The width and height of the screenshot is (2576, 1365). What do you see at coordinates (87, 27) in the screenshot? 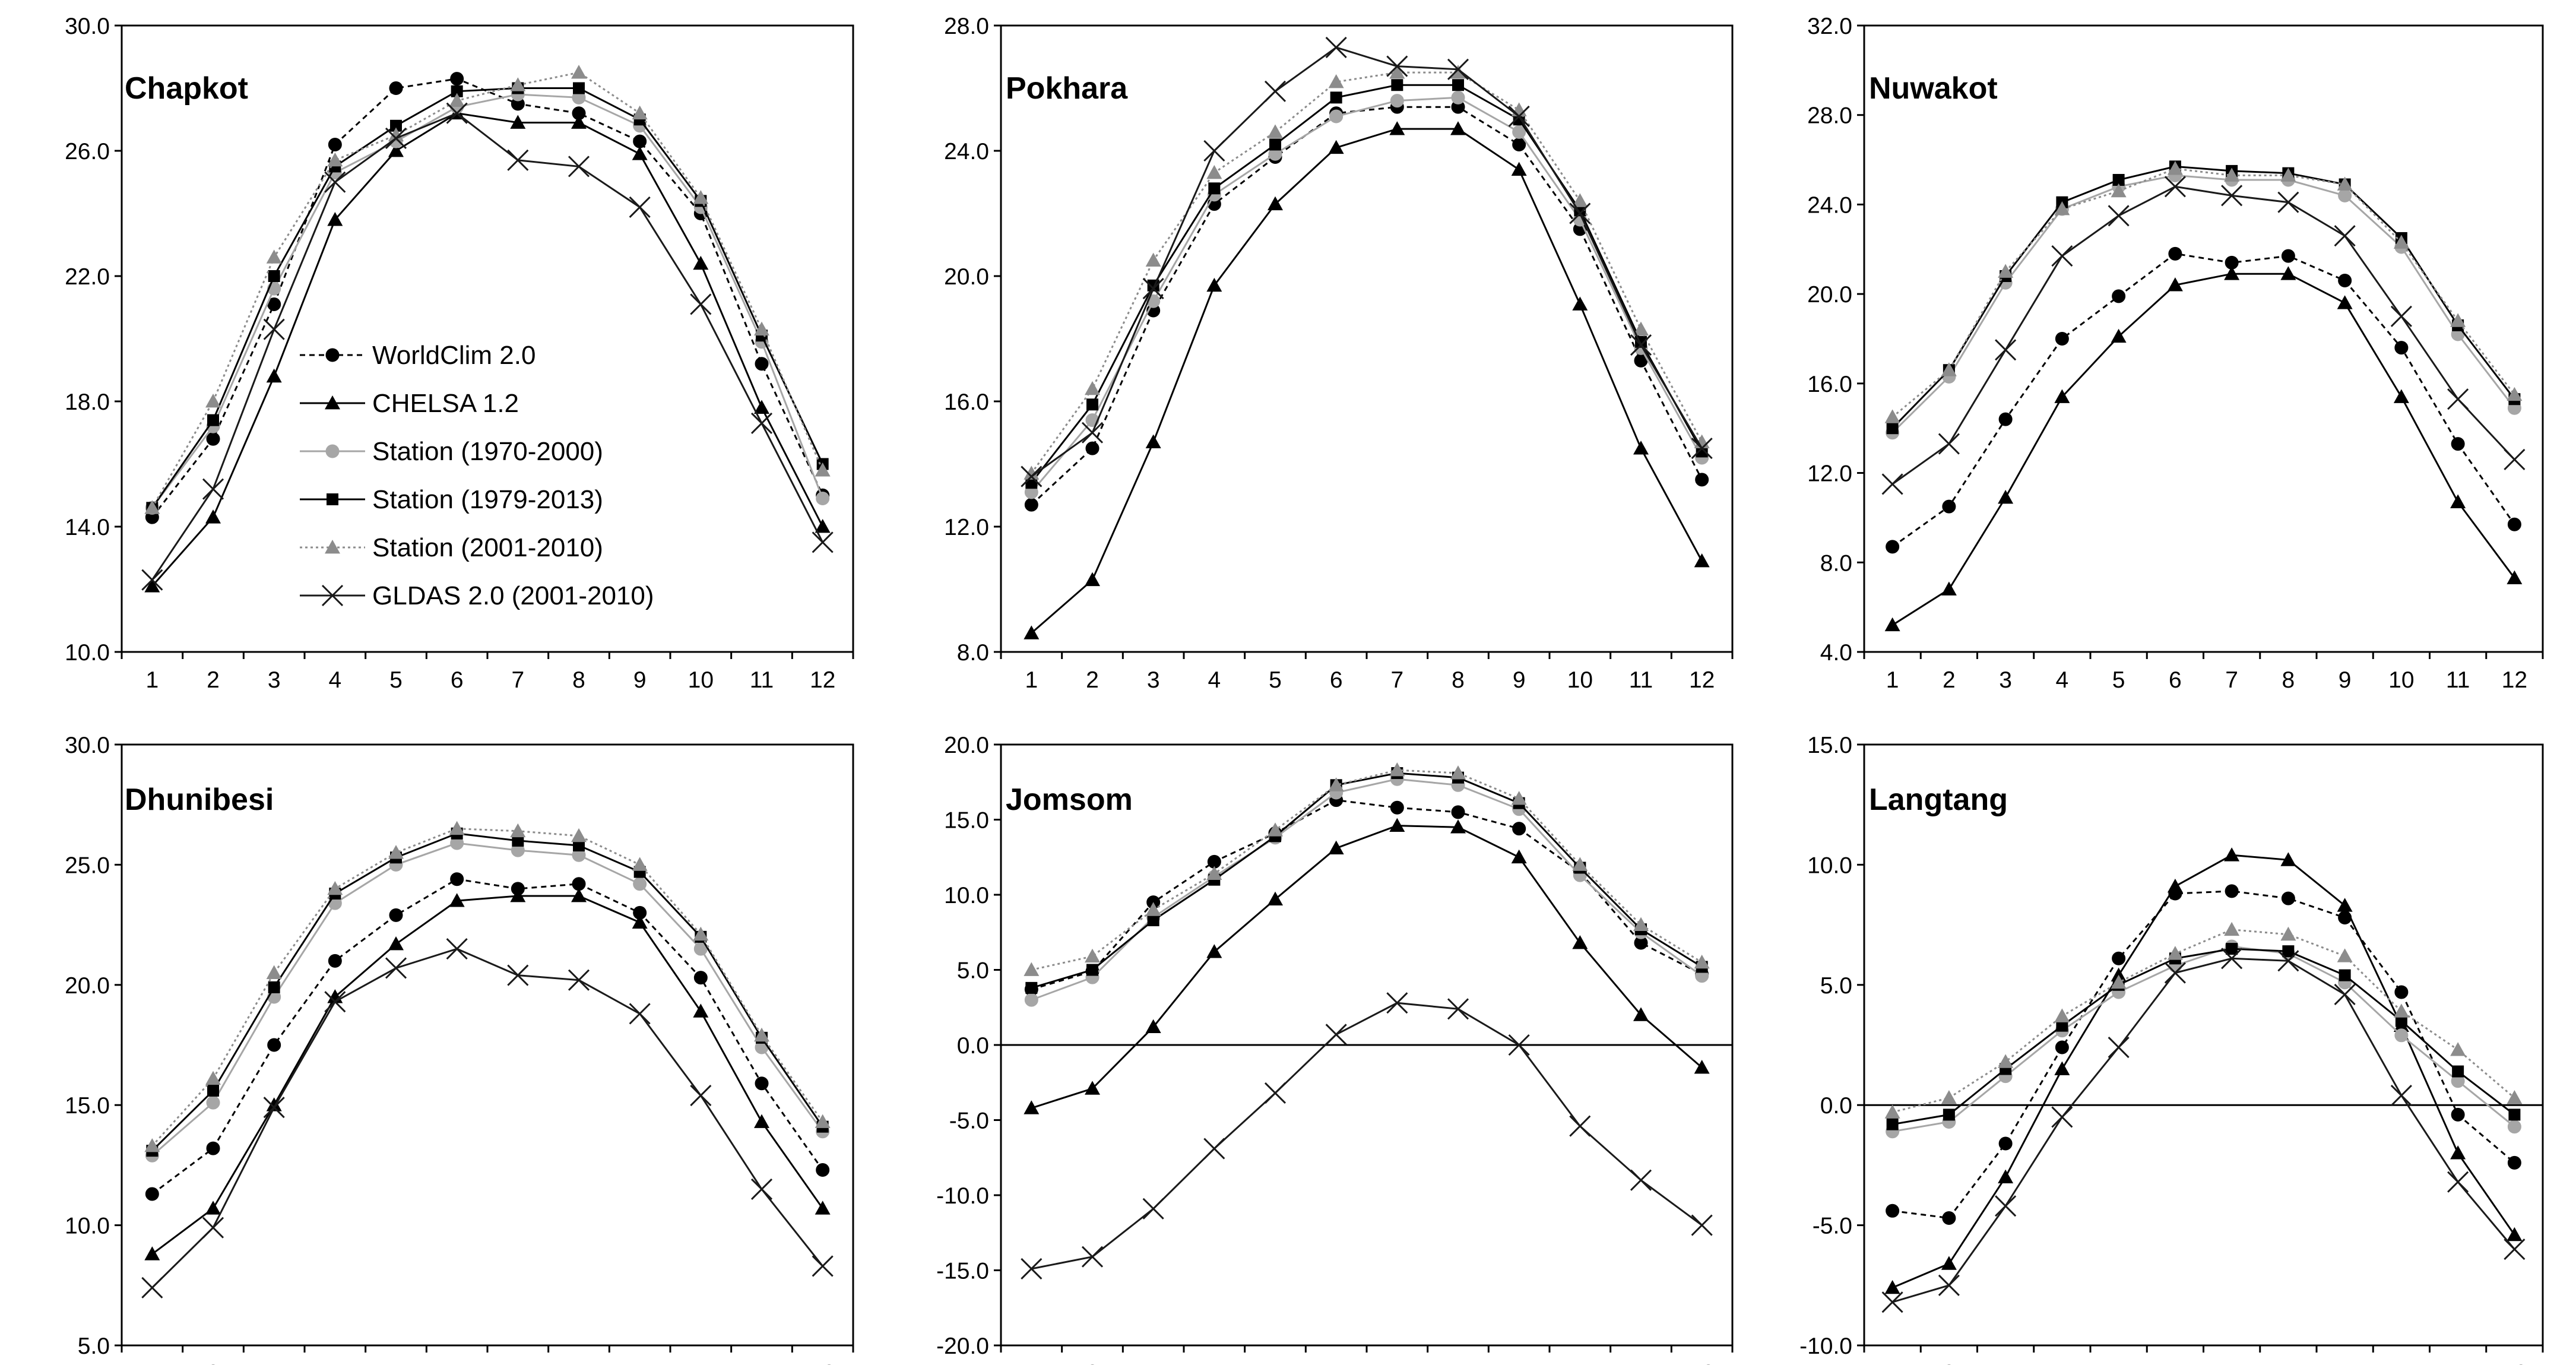
I see `y-tick-label: 30.0` at bounding box center [87, 27].